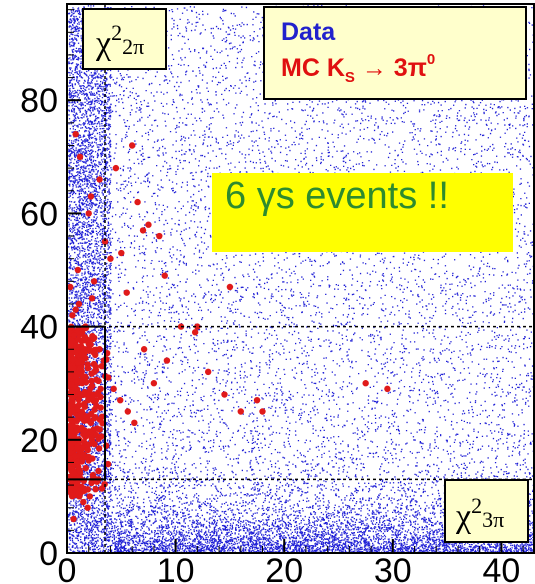 This screenshot has height=584, width=535. I want to click on annotation-text: 6 γs events !!, so click(337, 196).